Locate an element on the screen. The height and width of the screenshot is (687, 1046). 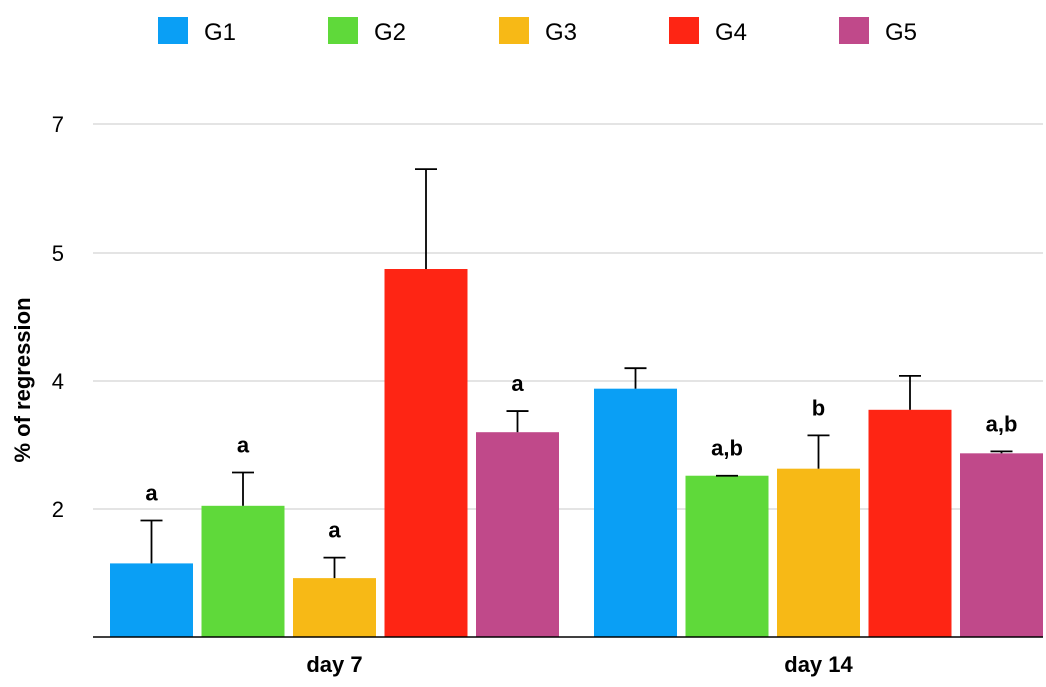
y-tick-label: 4 is located at coordinates (58, 381).